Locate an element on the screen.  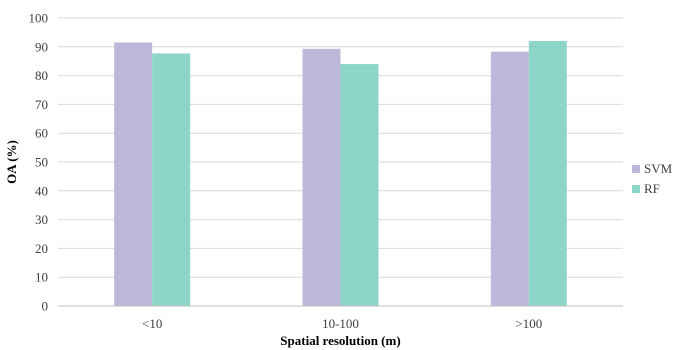
legend-swatch-rf is located at coordinates (636, 189).